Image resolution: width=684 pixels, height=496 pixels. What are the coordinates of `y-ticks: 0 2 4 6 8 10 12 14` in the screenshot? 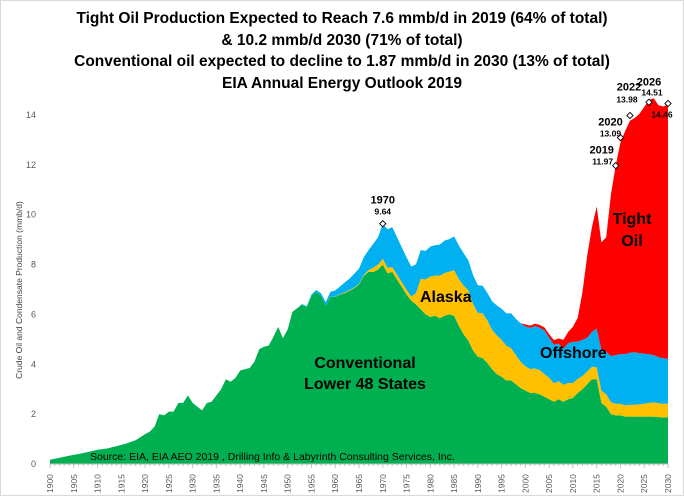 It's located at (31, 289).